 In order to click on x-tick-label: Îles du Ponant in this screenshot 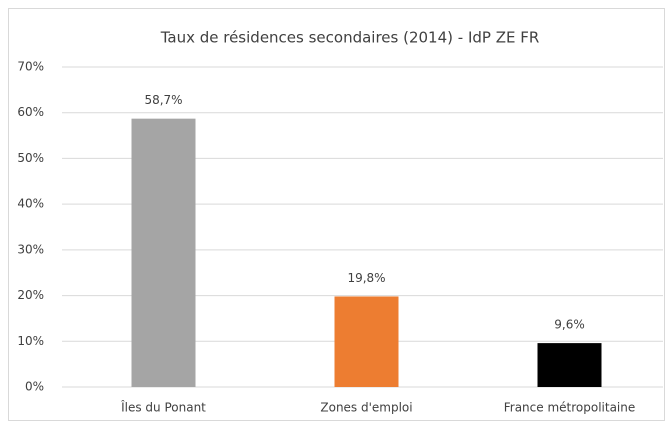, I will do `click(163, 407)`.